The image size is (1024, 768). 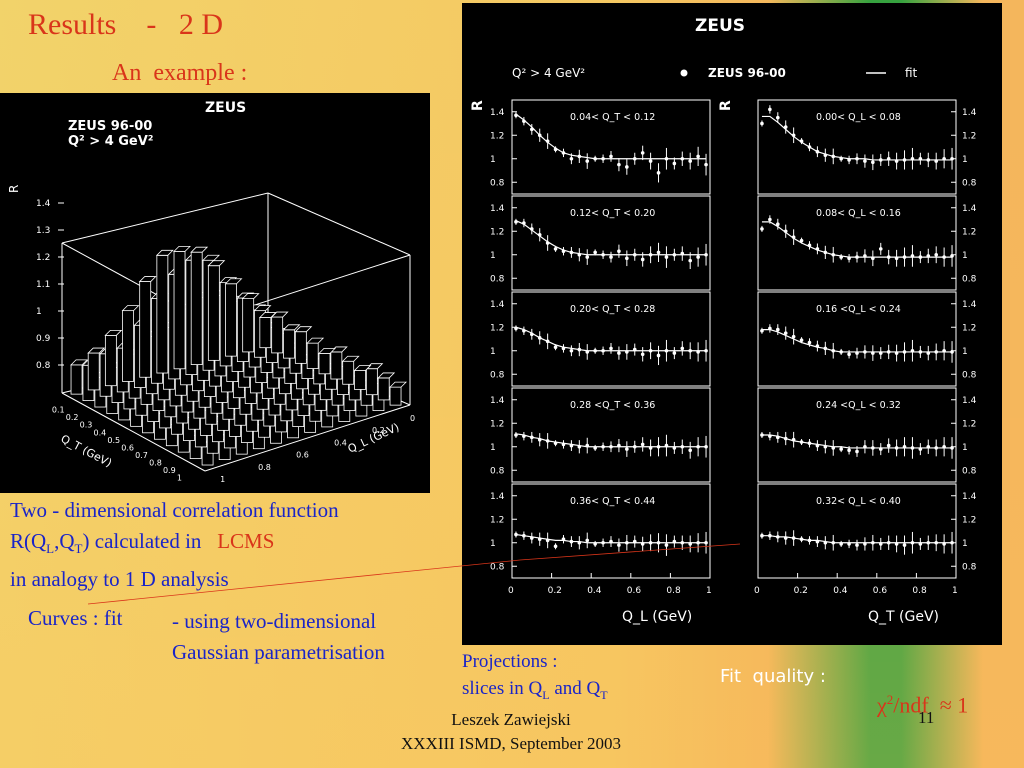 I want to click on desc-q-mid: ,Q, so click(x=64, y=541).